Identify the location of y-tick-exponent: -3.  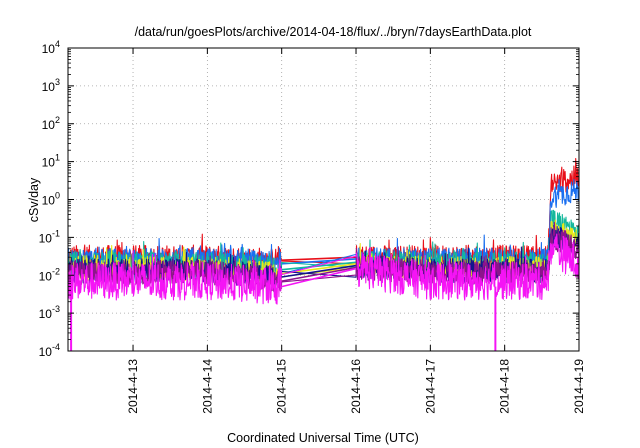
(56, 309).